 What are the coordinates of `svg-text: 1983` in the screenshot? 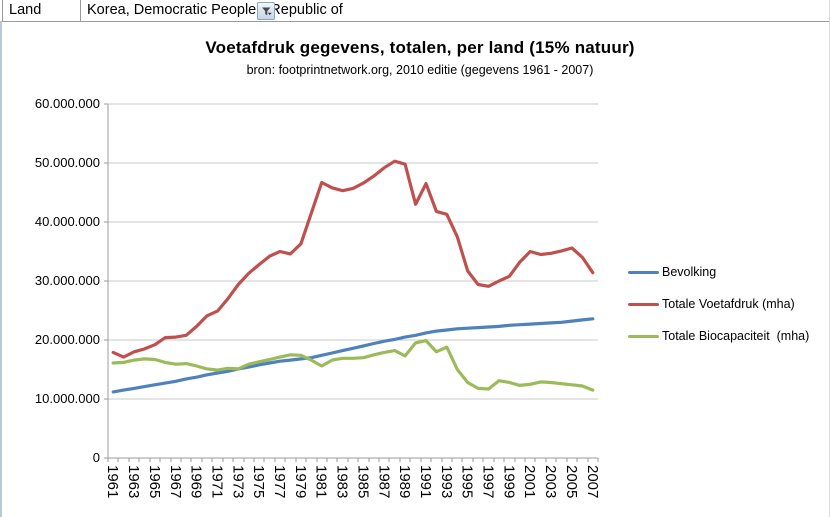 It's located at (342, 481).